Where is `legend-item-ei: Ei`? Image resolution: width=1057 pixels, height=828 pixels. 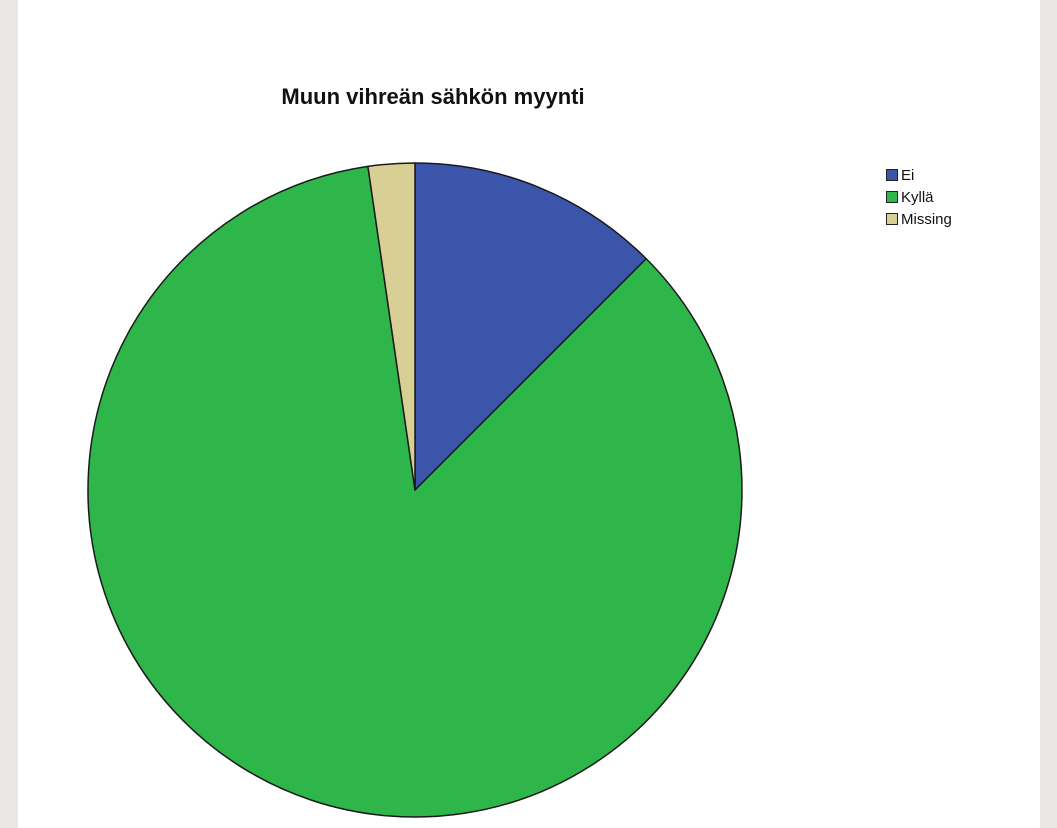 legend-item-ei: Ei is located at coordinates (919, 175).